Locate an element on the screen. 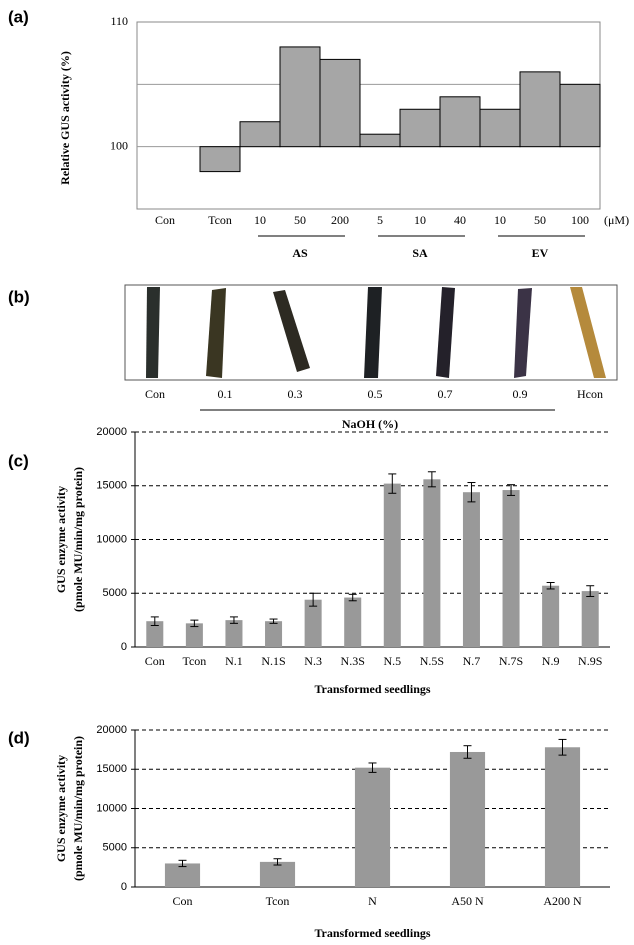 The width and height of the screenshot is (634, 945). x-tick-label: N.9S is located at coordinates (590, 661).